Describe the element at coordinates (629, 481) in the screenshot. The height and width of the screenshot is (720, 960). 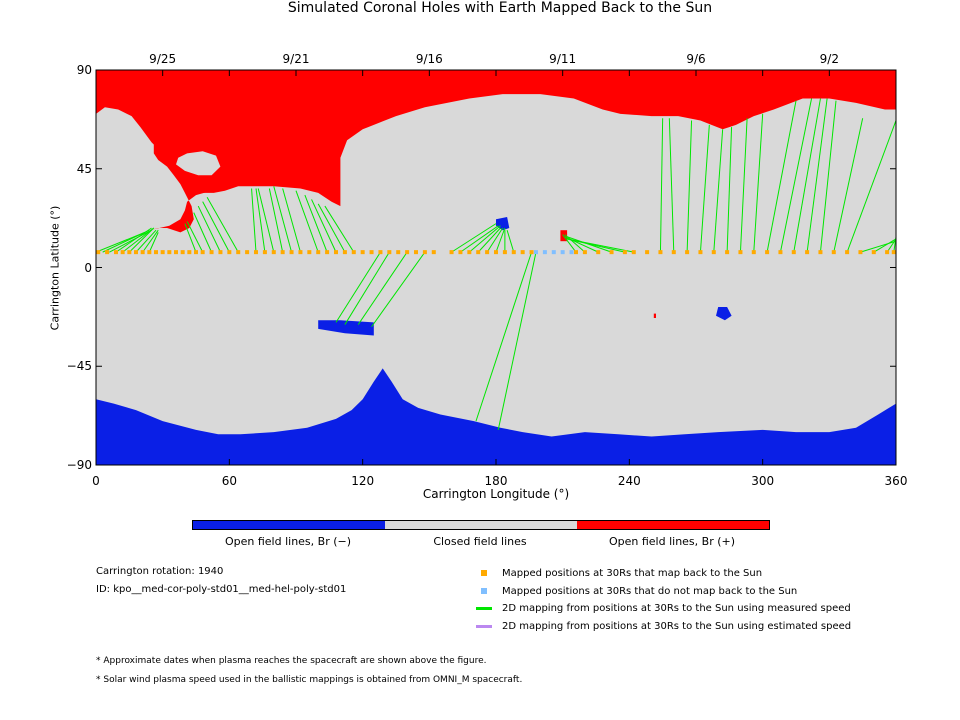
I see `x-tick-label: 240` at that location.